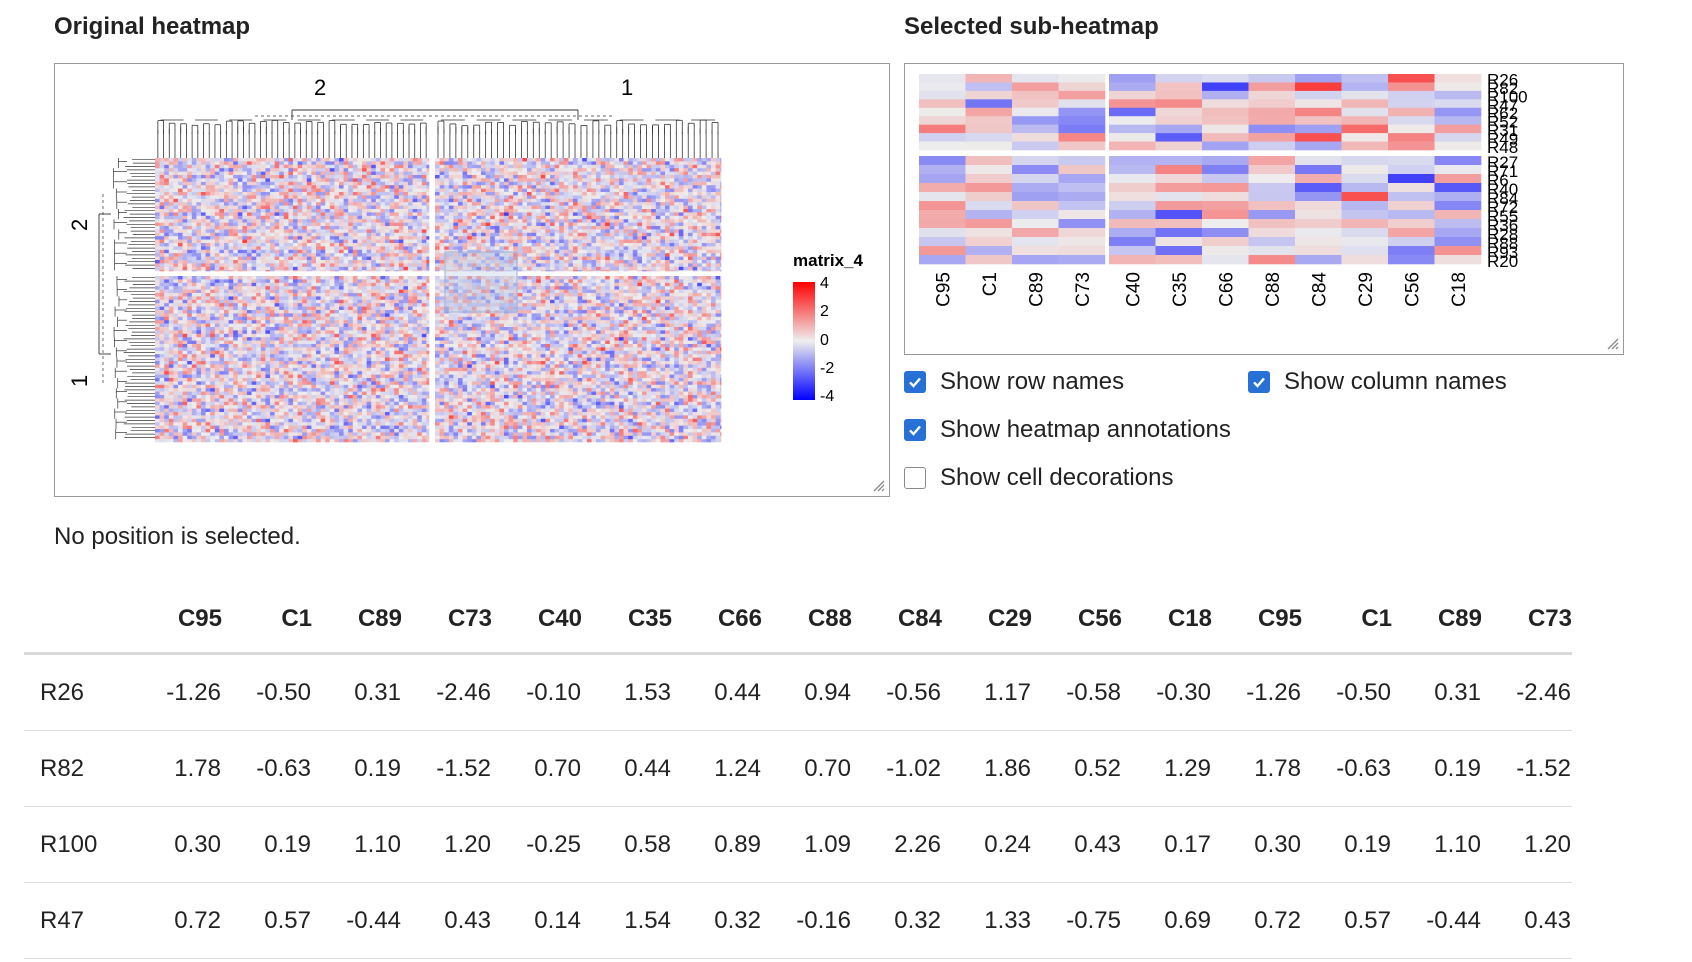  What do you see at coordinates (1014, 382) in the screenshot?
I see `show-row-names-option: Show row names` at bounding box center [1014, 382].